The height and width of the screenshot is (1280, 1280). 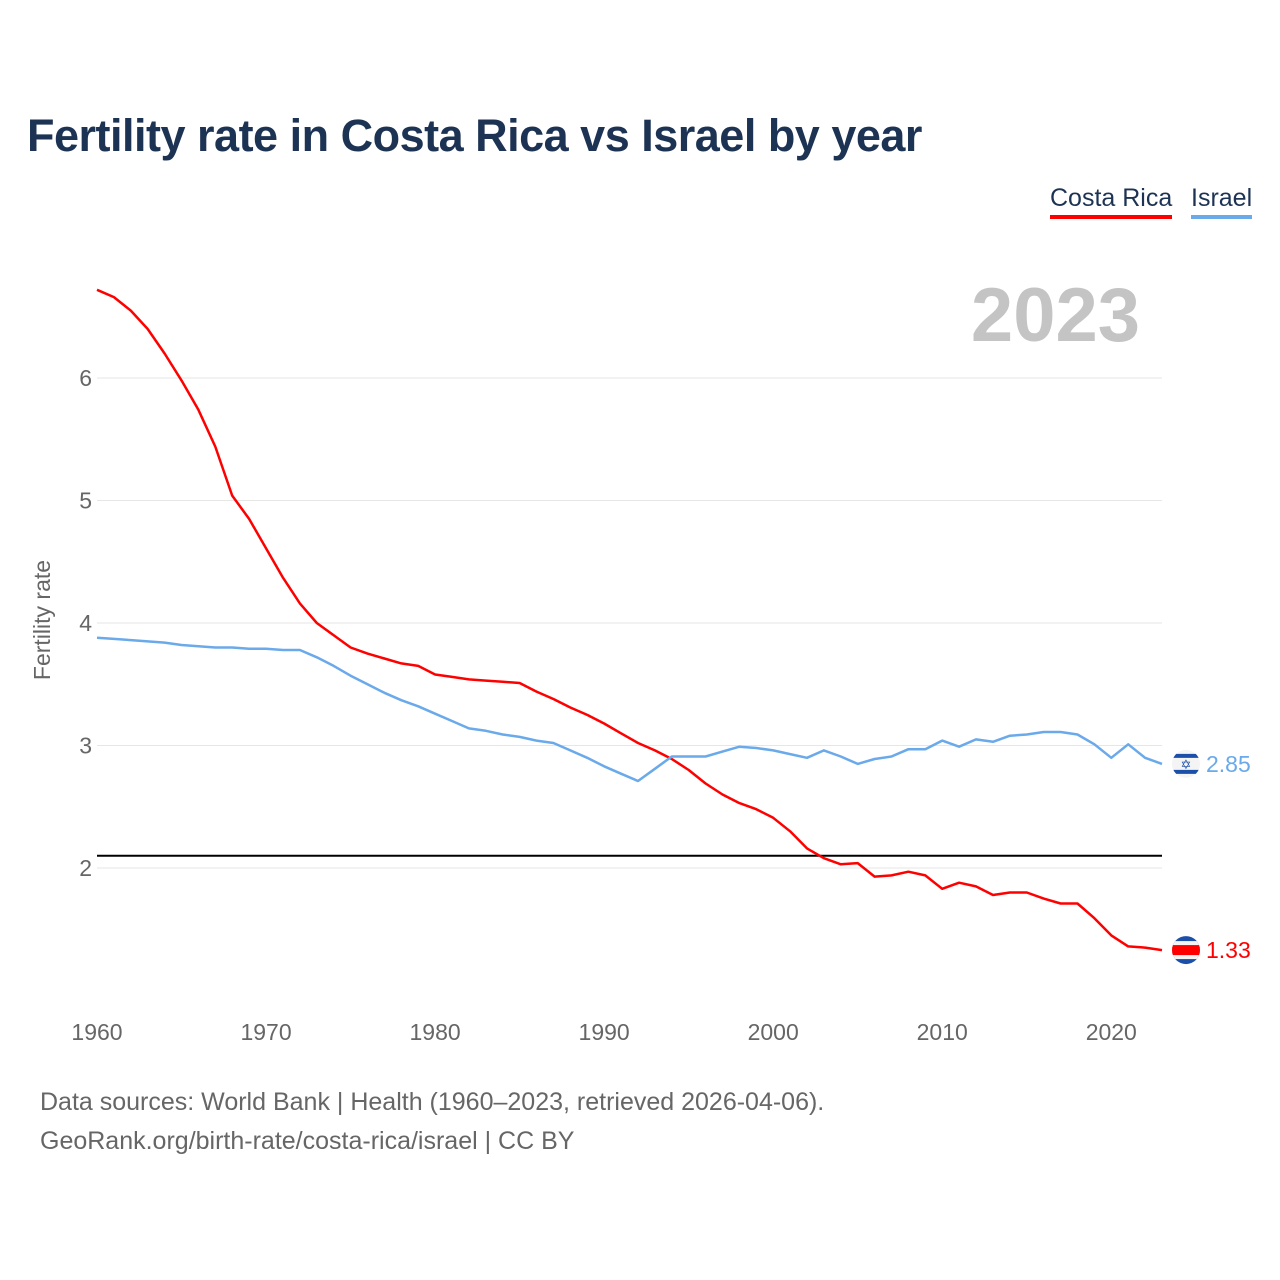 What do you see at coordinates (42, 620) in the screenshot?
I see `y-axis-label: Fertility rate` at bounding box center [42, 620].